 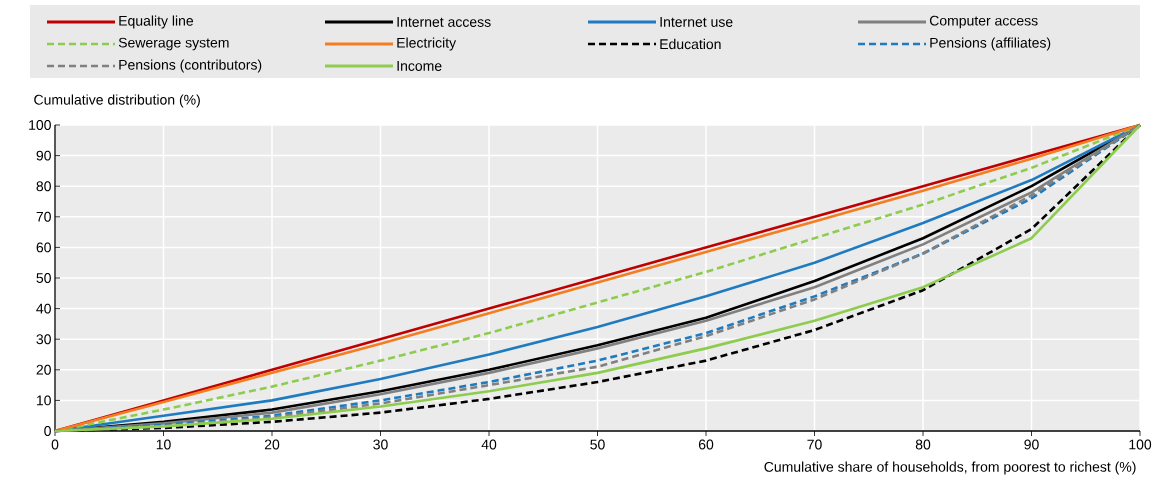 What do you see at coordinates (43, 216) in the screenshot?
I see `y-tick-label: 70` at bounding box center [43, 216].